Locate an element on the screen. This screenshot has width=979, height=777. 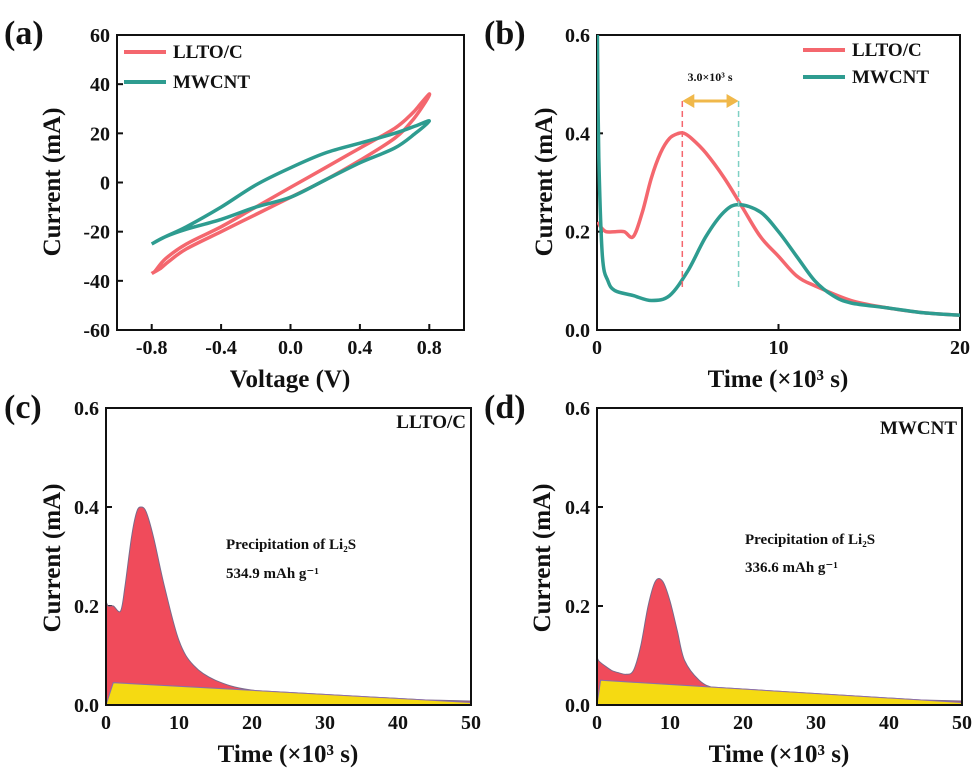
legend-b: LLTO/C MWCNT is located at coordinates (866, 64).